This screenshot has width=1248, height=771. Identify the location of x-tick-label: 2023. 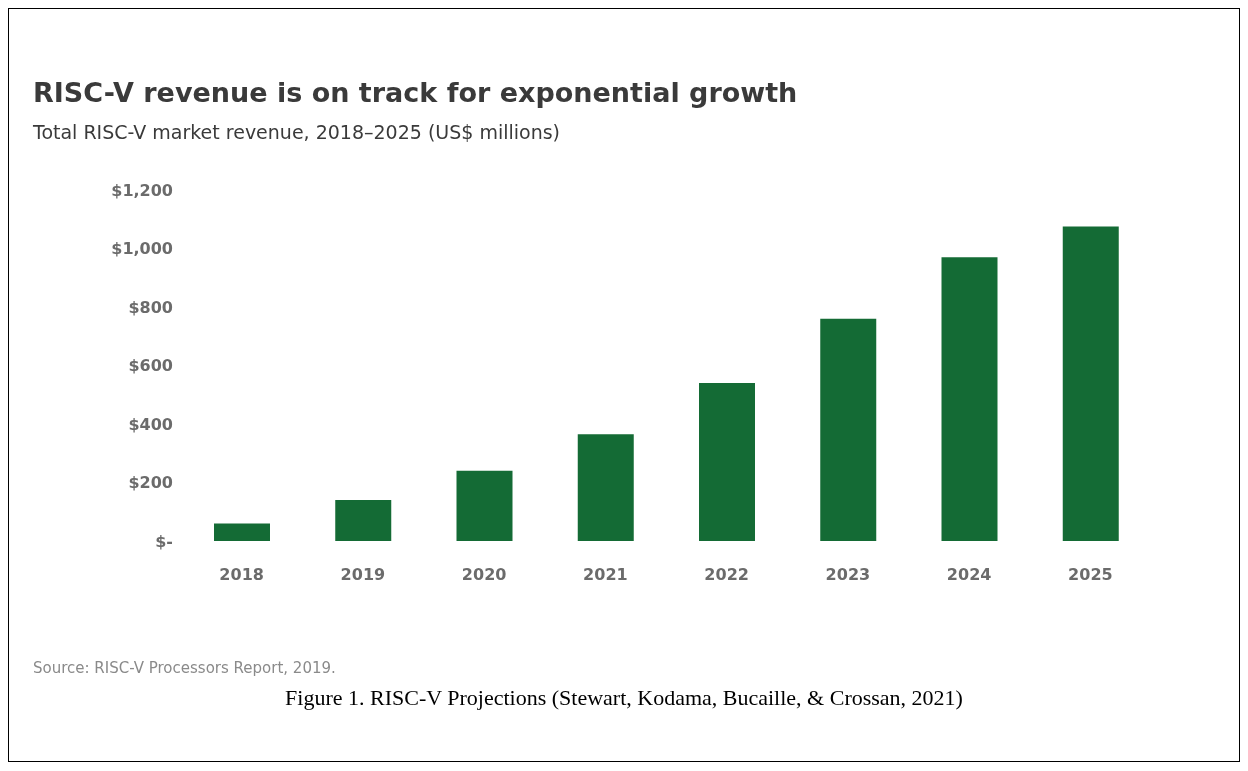
(848, 575).